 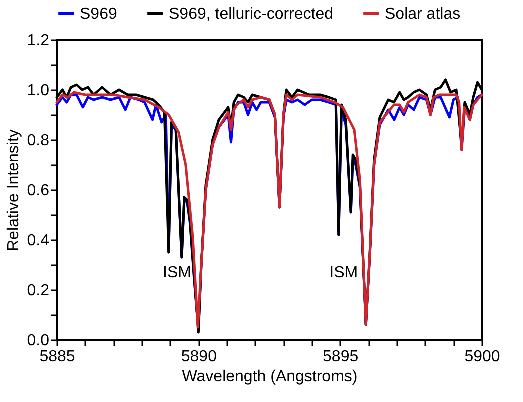 I want to click on y-axis-title: Relative Intensity, so click(x=13, y=191).